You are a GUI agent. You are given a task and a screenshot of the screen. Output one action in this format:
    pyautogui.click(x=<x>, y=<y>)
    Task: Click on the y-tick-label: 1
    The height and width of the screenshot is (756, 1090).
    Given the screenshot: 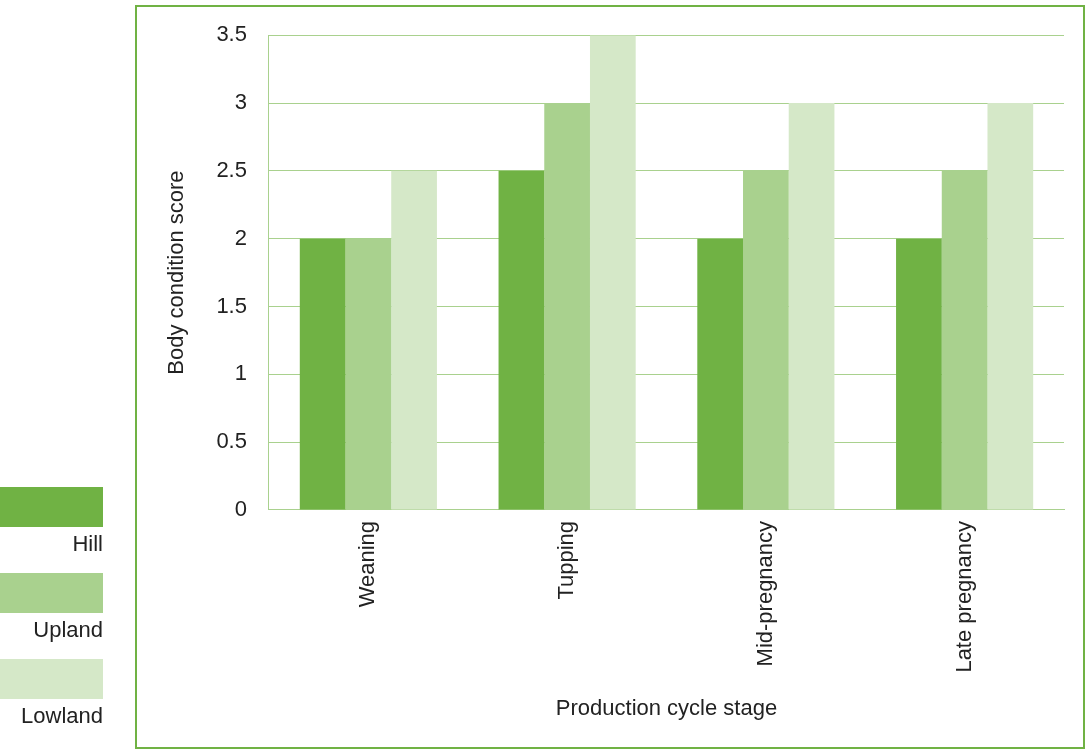 What is the action you would take?
    pyautogui.click(x=240, y=373)
    